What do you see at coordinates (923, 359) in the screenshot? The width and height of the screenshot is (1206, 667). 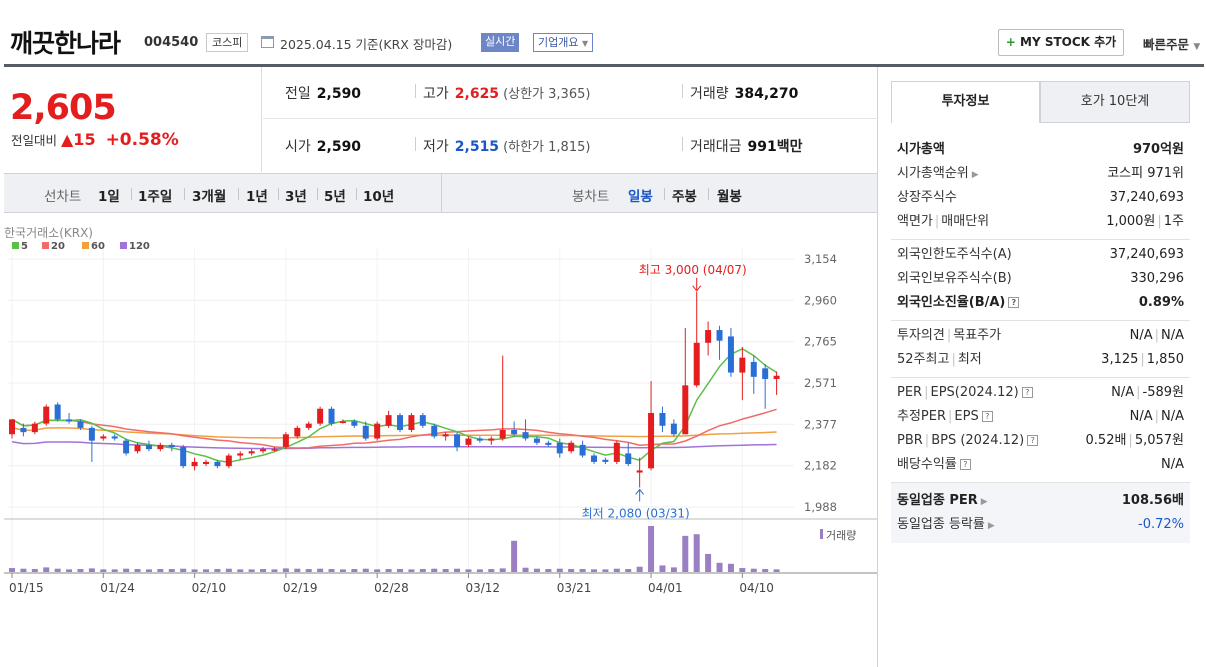 I see `info-key: 52주최고` at bounding box center [923, 359].